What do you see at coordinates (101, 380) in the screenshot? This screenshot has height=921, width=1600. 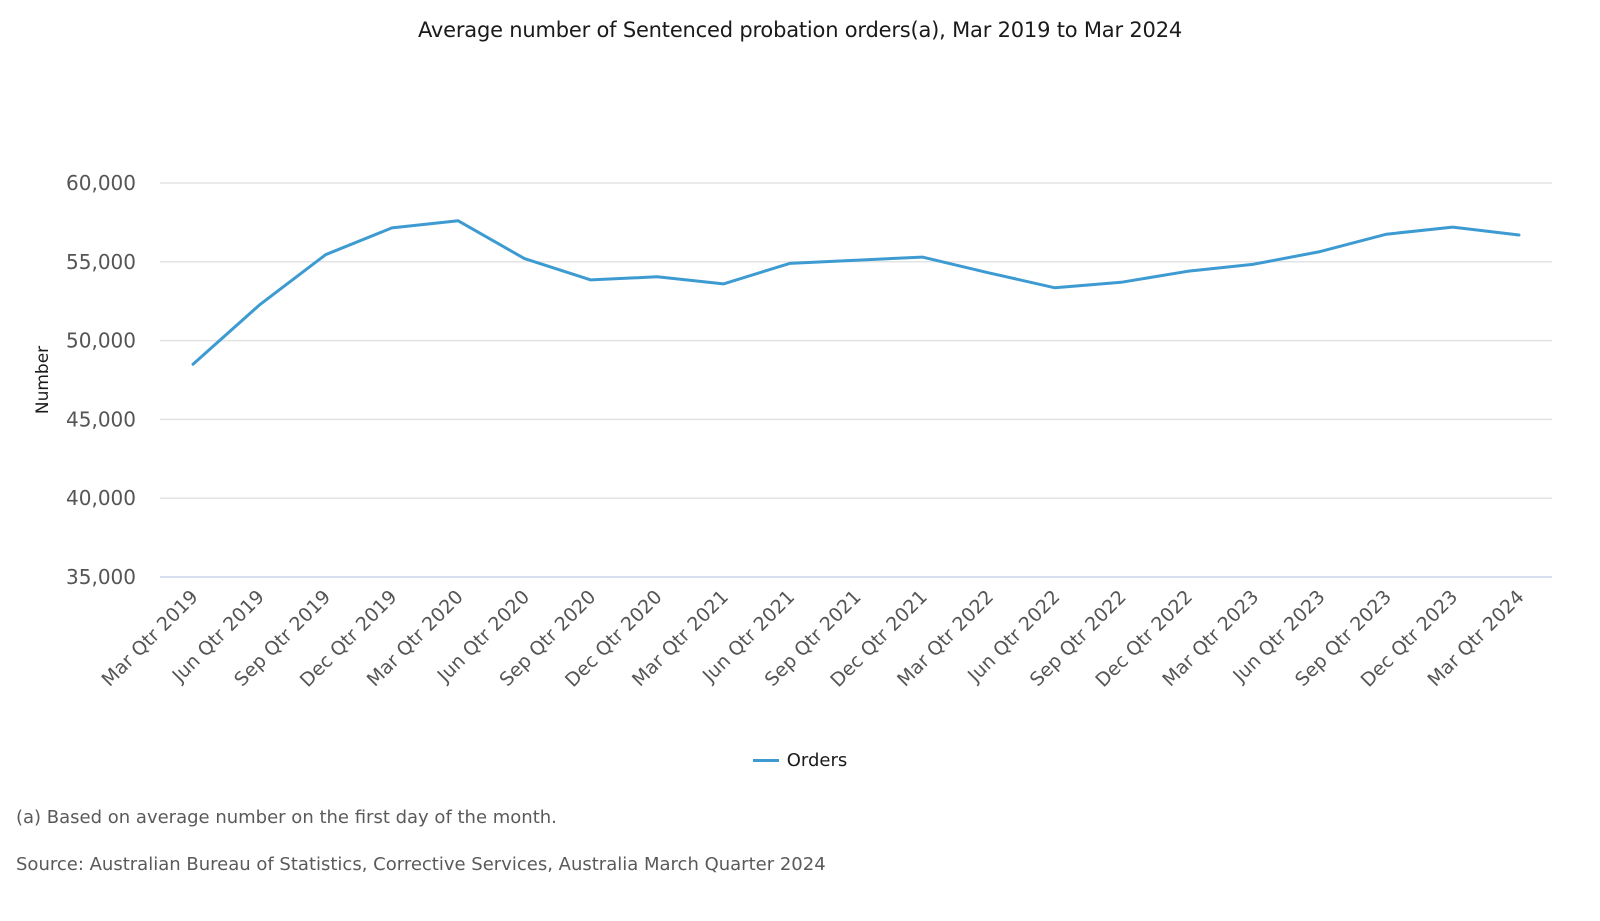 I see `y-axis-ticks: 35,000 40,000 45,000 50,000 55,000 60,000` at bounding box center [101, 380].